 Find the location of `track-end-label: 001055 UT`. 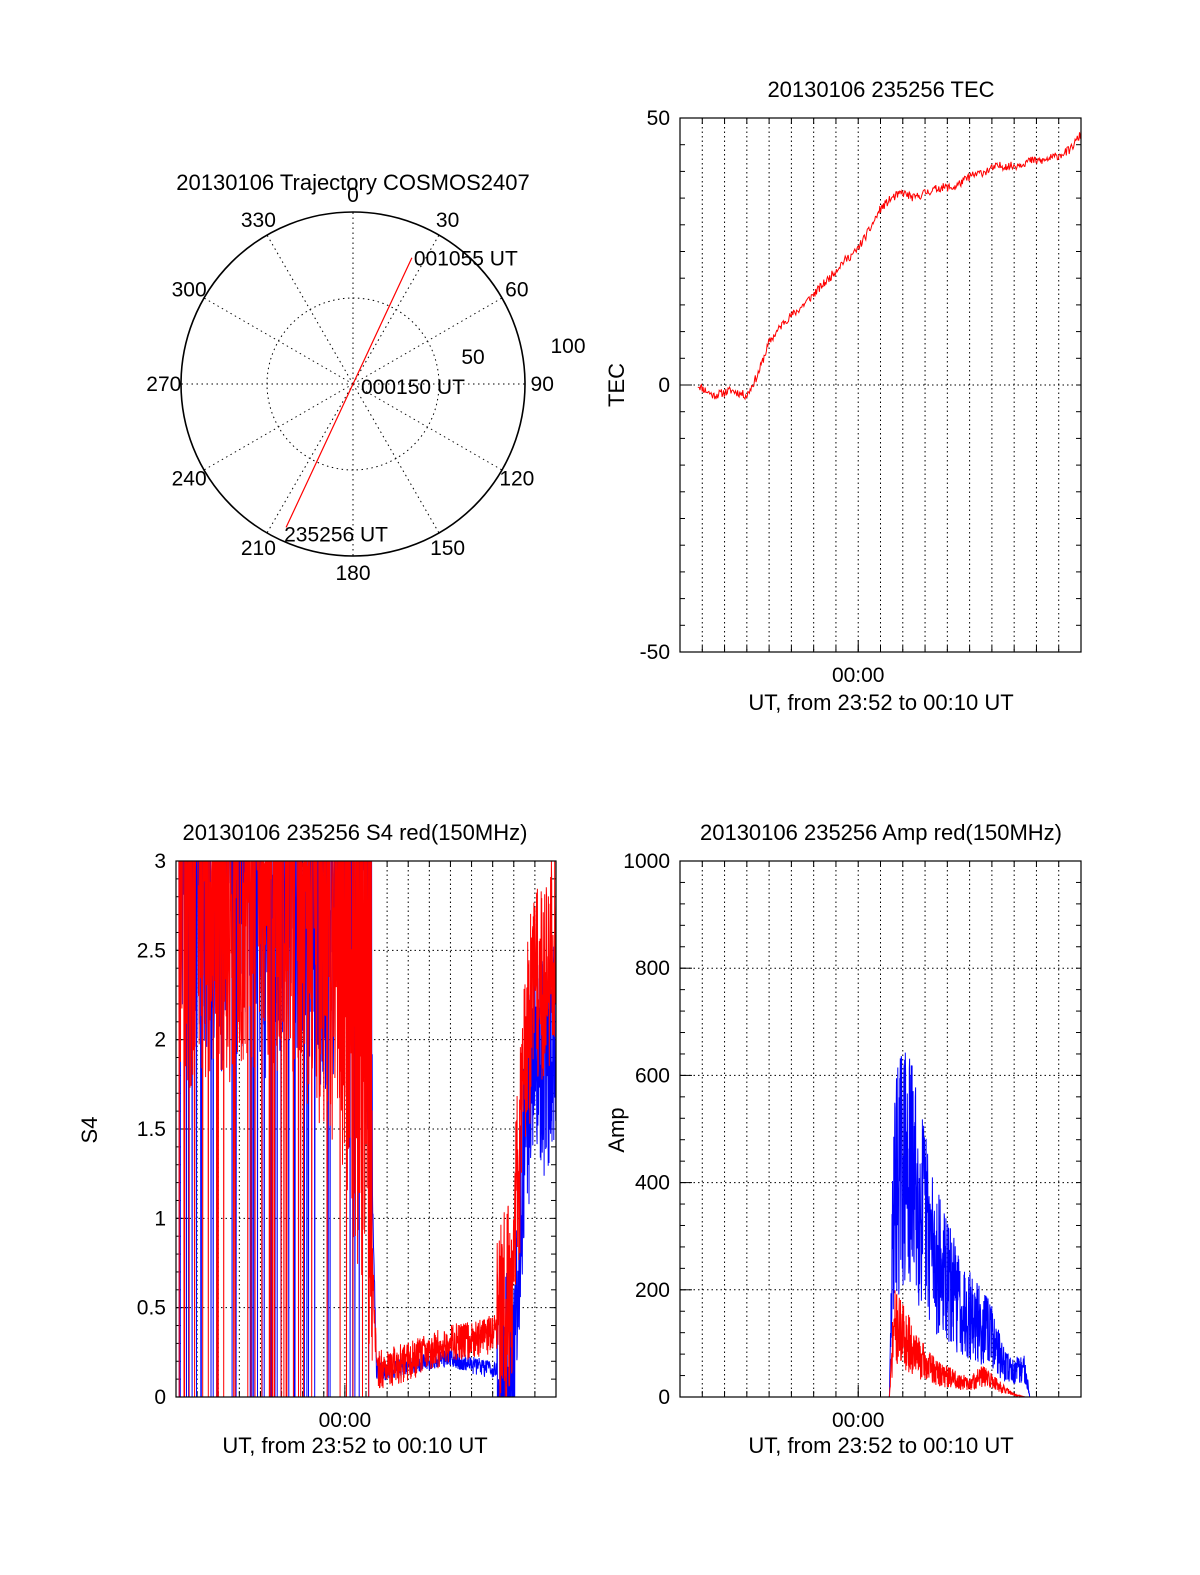

track-end-label: 001055 UT is located at coordinates (466, 259).